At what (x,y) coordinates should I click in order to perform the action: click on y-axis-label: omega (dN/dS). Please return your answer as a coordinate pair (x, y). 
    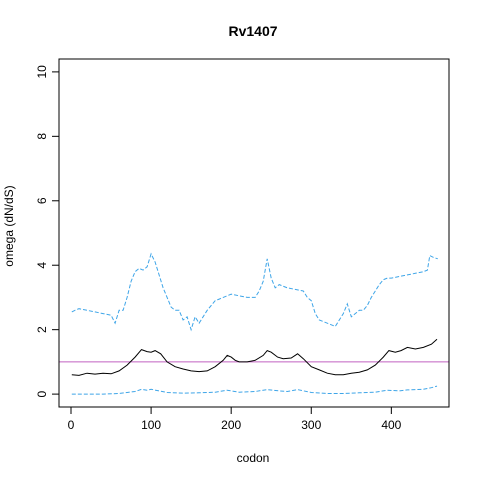
    Looking at the image, I should click on (9, 225).